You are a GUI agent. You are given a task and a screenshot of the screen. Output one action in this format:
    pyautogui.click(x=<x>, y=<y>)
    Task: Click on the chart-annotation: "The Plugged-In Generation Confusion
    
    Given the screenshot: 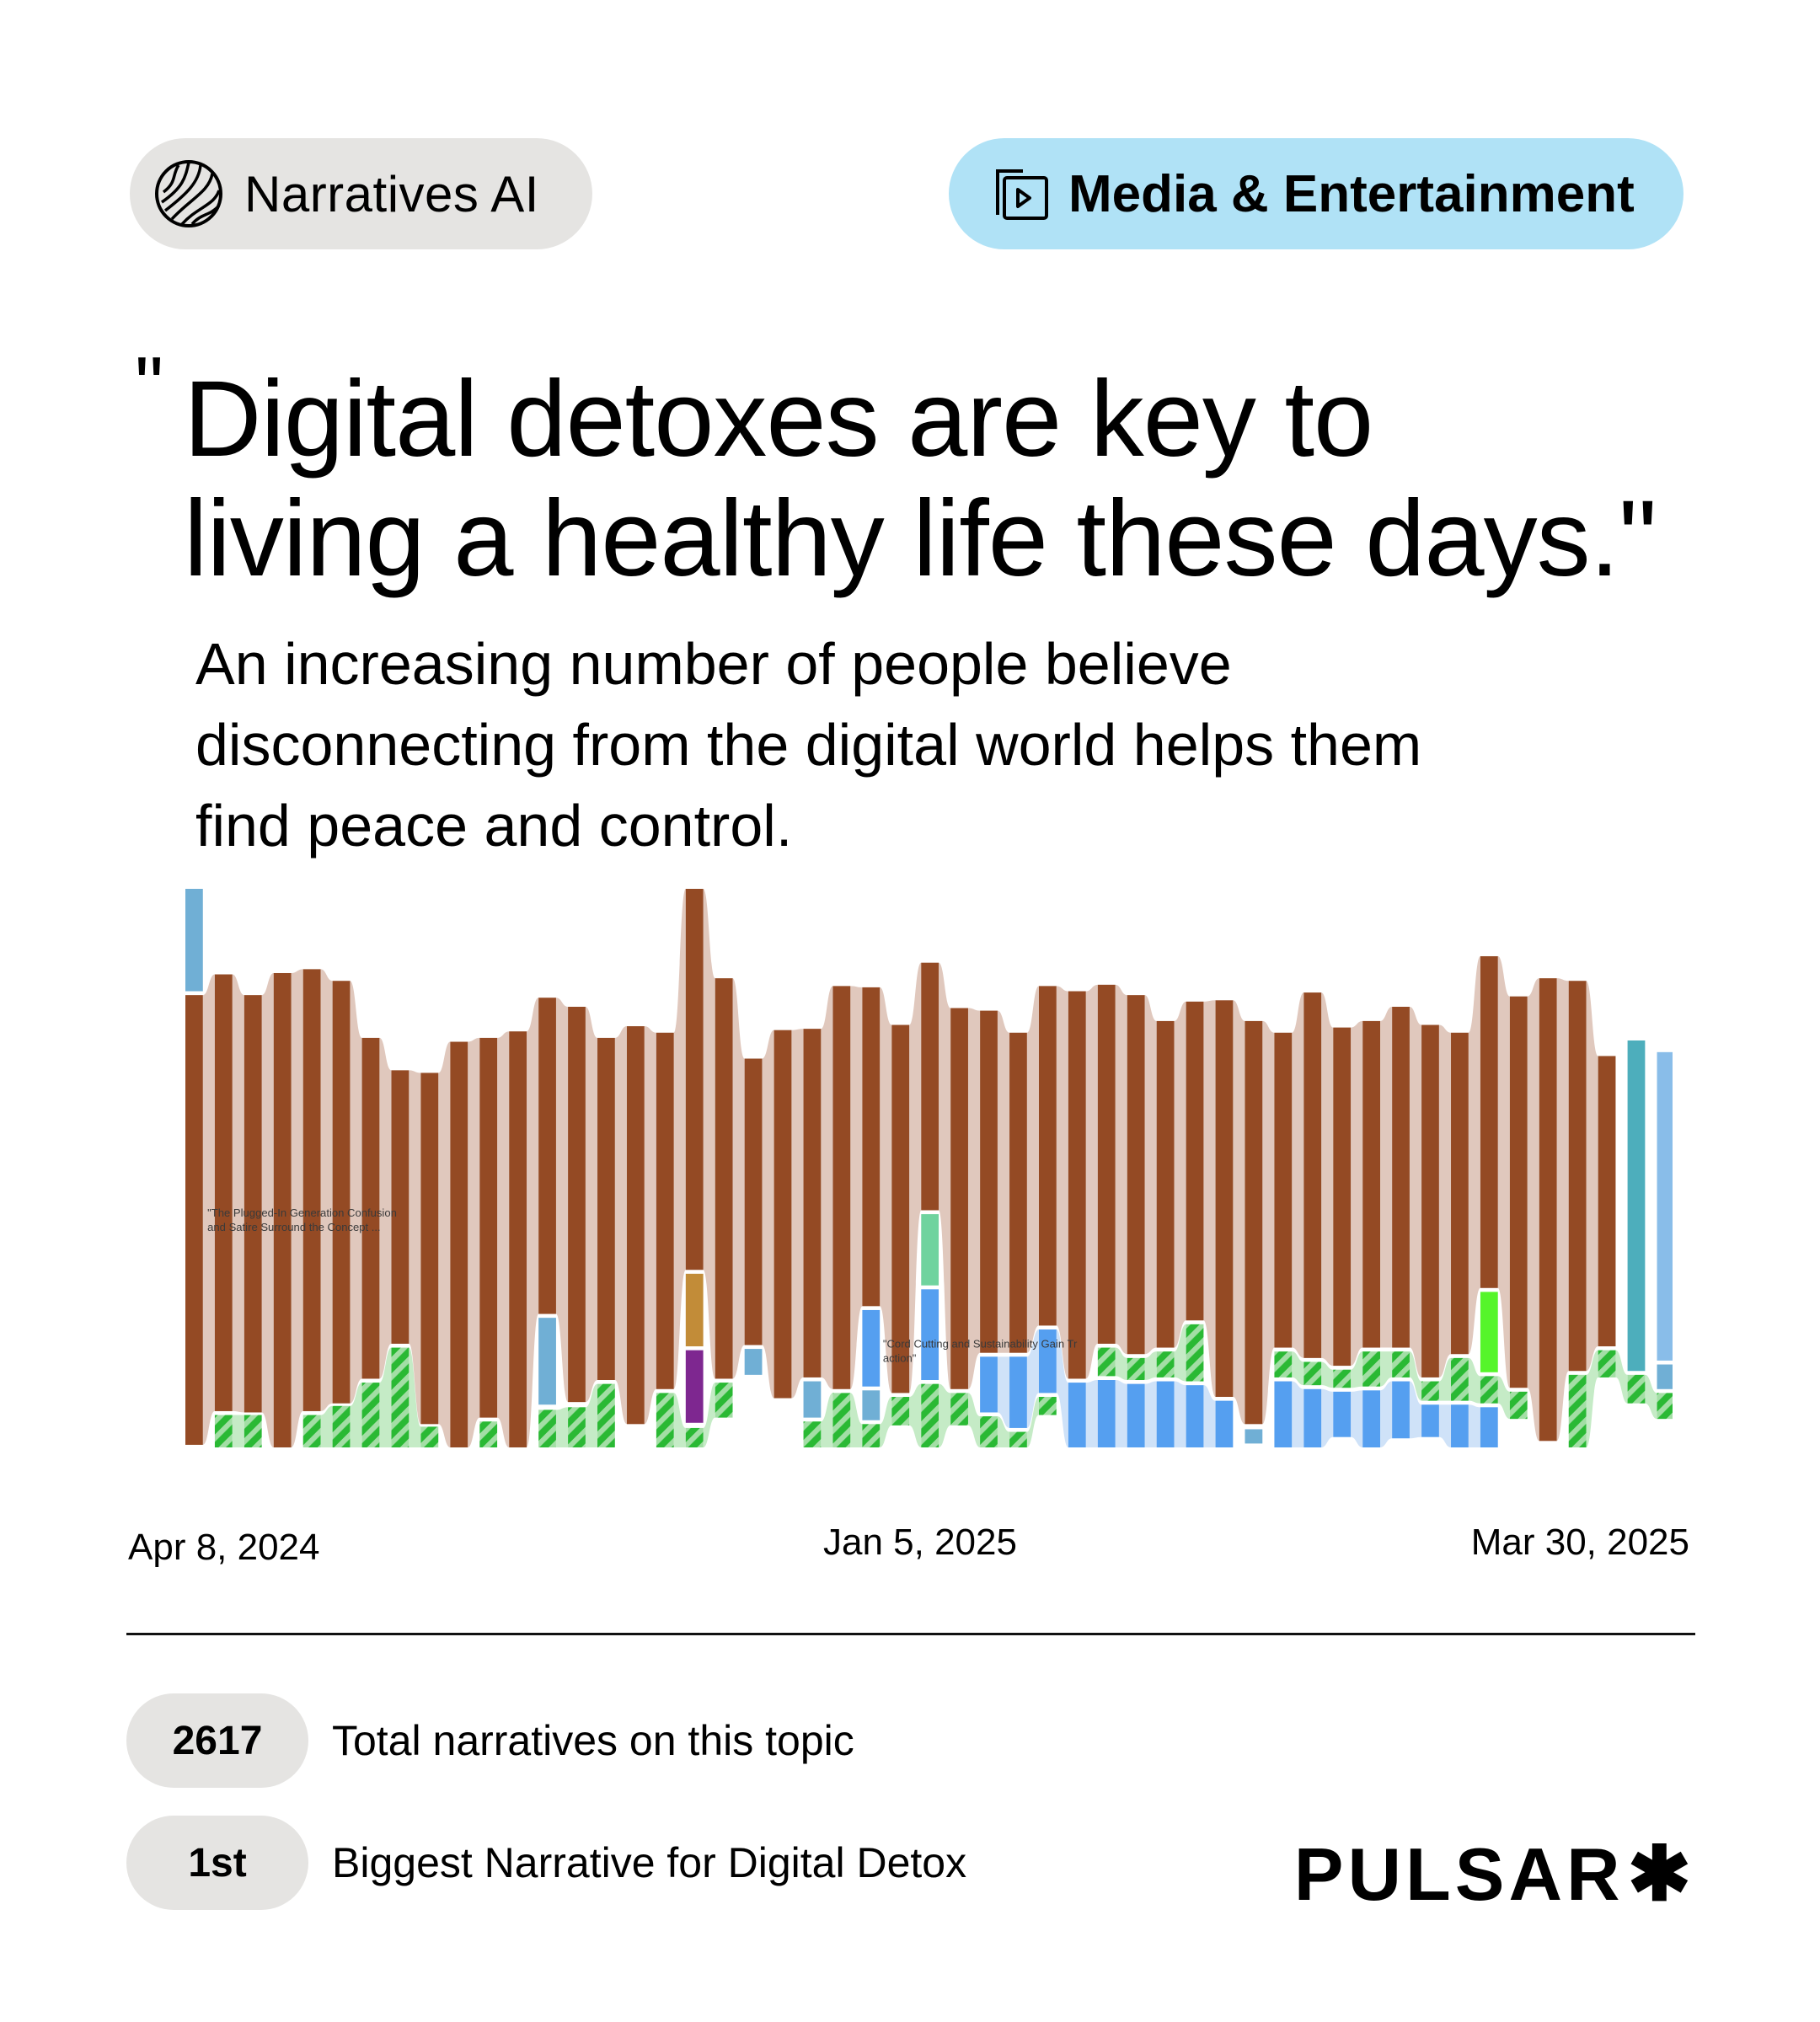 What is the action you would take?
    pyautogui.click(x=302, y=1212)
    